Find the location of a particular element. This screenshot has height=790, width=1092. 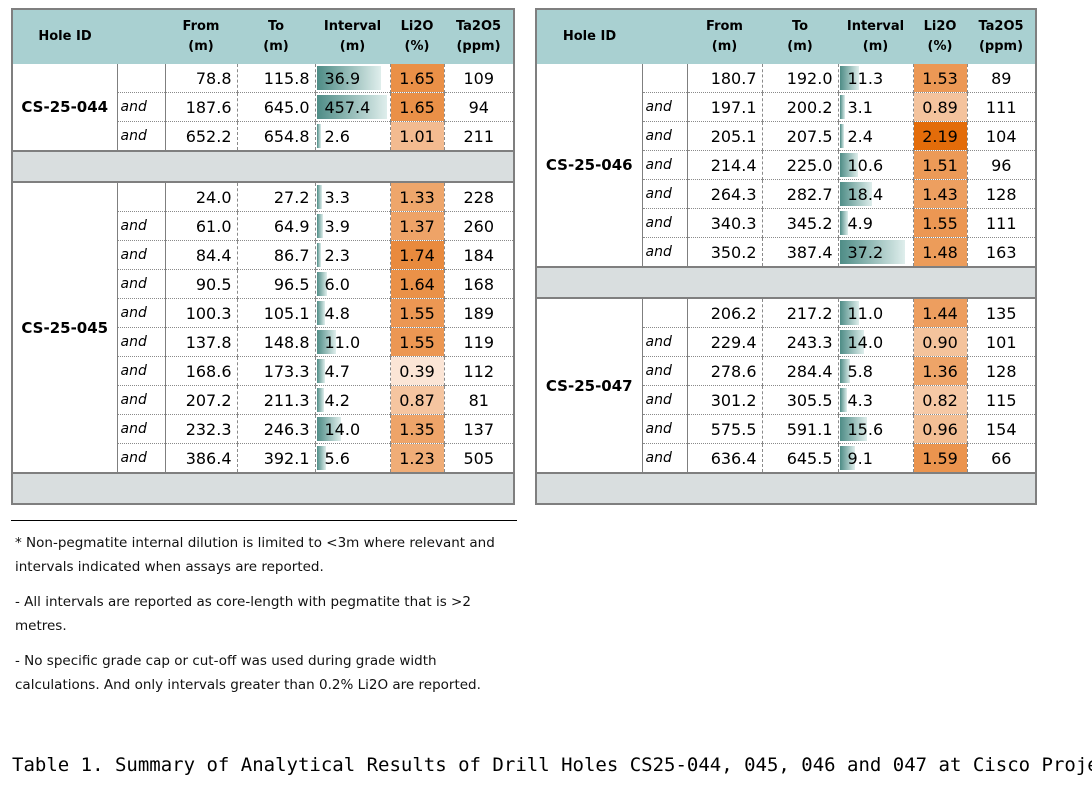

to-cell: 148.8 is located at coordinates (276, 342).